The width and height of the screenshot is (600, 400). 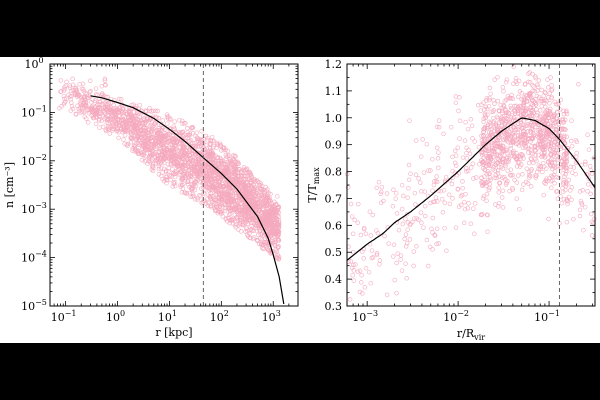 What do you see at coordinates (334, 306) in the screenshot?
I see `right-y-tick-label: 0.3` at bounding box center [334, 306].